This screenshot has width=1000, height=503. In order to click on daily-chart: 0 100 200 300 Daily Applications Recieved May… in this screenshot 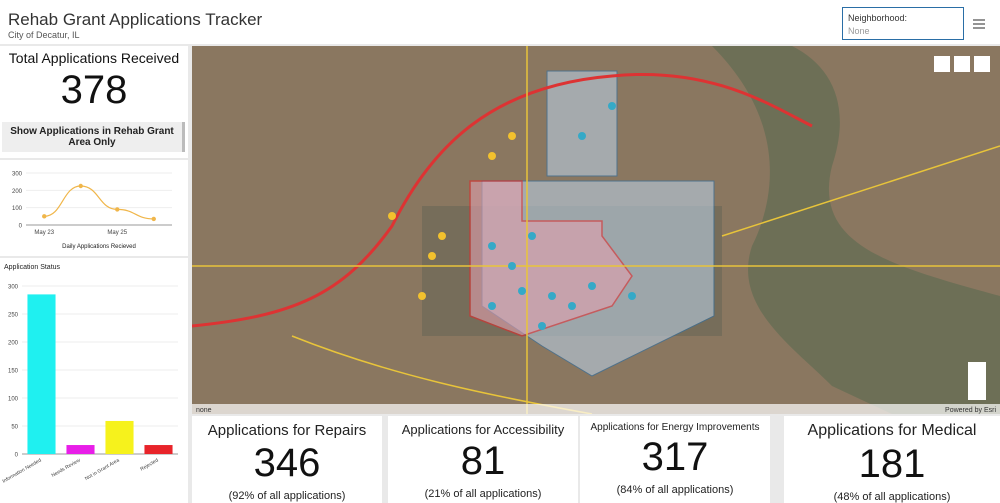, I will do `click(92, 211)`.